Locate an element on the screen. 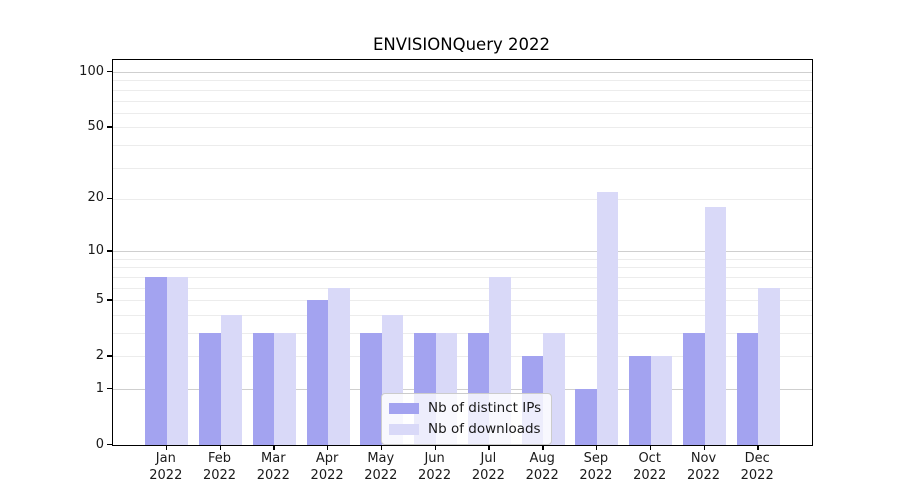  x-tick-label-sep: Sep 2022 is located at coordinates (596, 467).